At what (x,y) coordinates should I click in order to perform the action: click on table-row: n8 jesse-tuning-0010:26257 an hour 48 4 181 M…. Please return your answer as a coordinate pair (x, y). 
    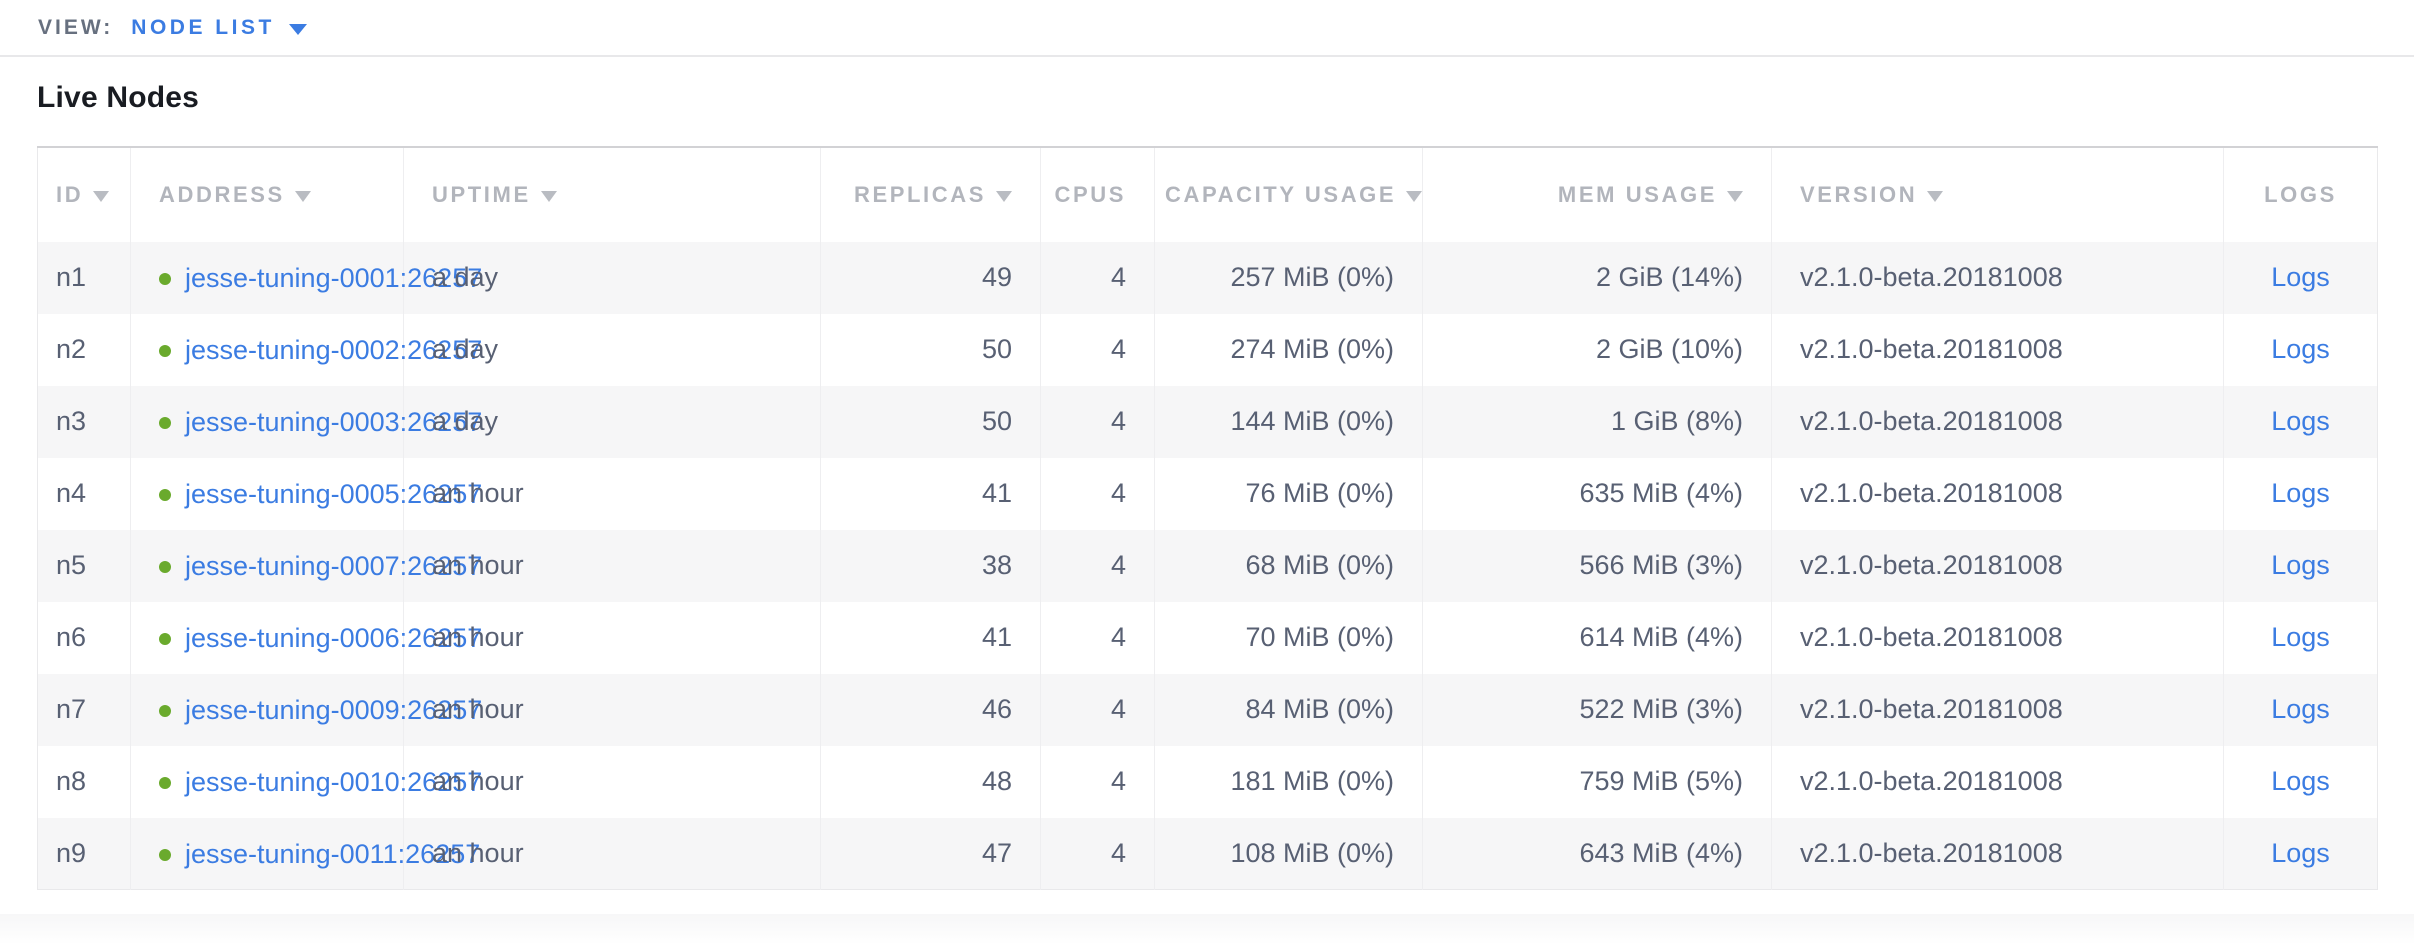
    Looking at the image, I should click on (1207, 781).